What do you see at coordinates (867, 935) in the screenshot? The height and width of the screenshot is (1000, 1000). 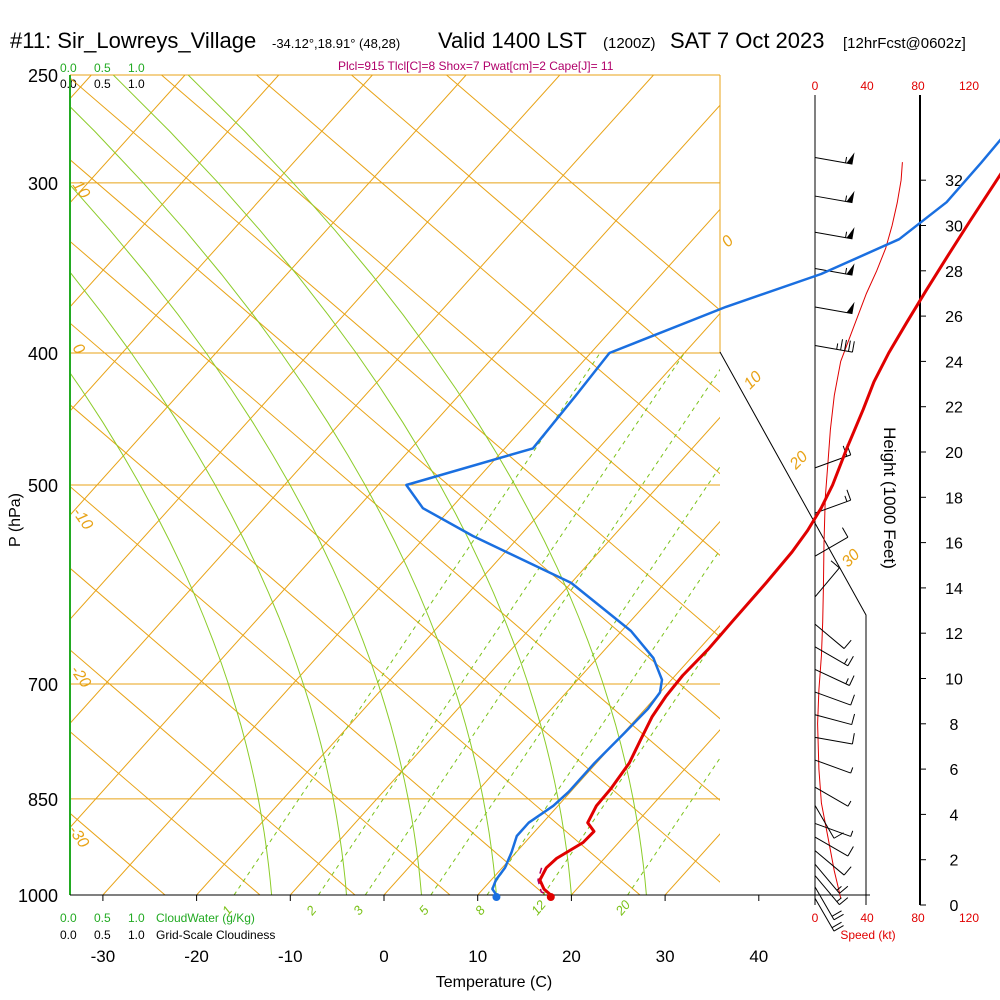 I see `speed-axis-label: Speed (kt)` at bounding box center [867, 935].